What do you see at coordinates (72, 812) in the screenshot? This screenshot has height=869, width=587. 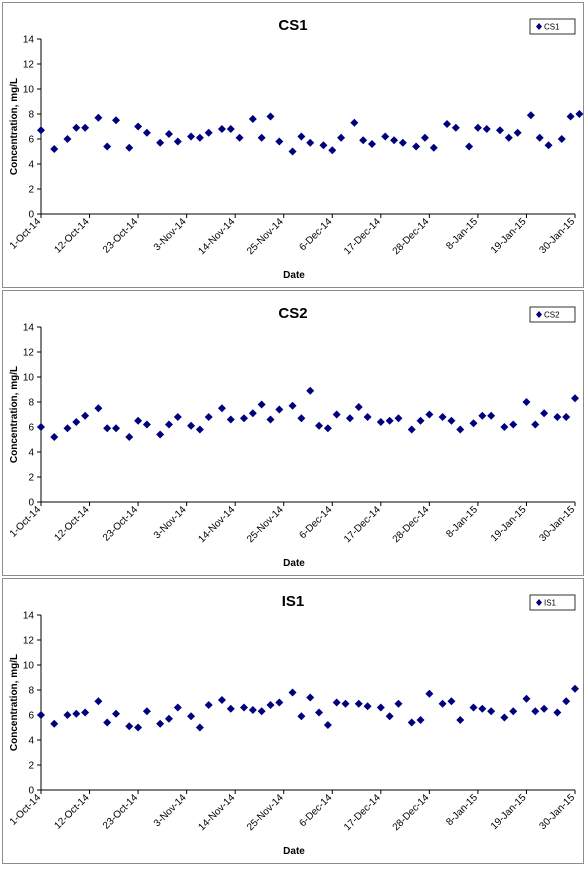 I see `x-tick-label: 12-Oct-14` at bounding box center [72, 812].